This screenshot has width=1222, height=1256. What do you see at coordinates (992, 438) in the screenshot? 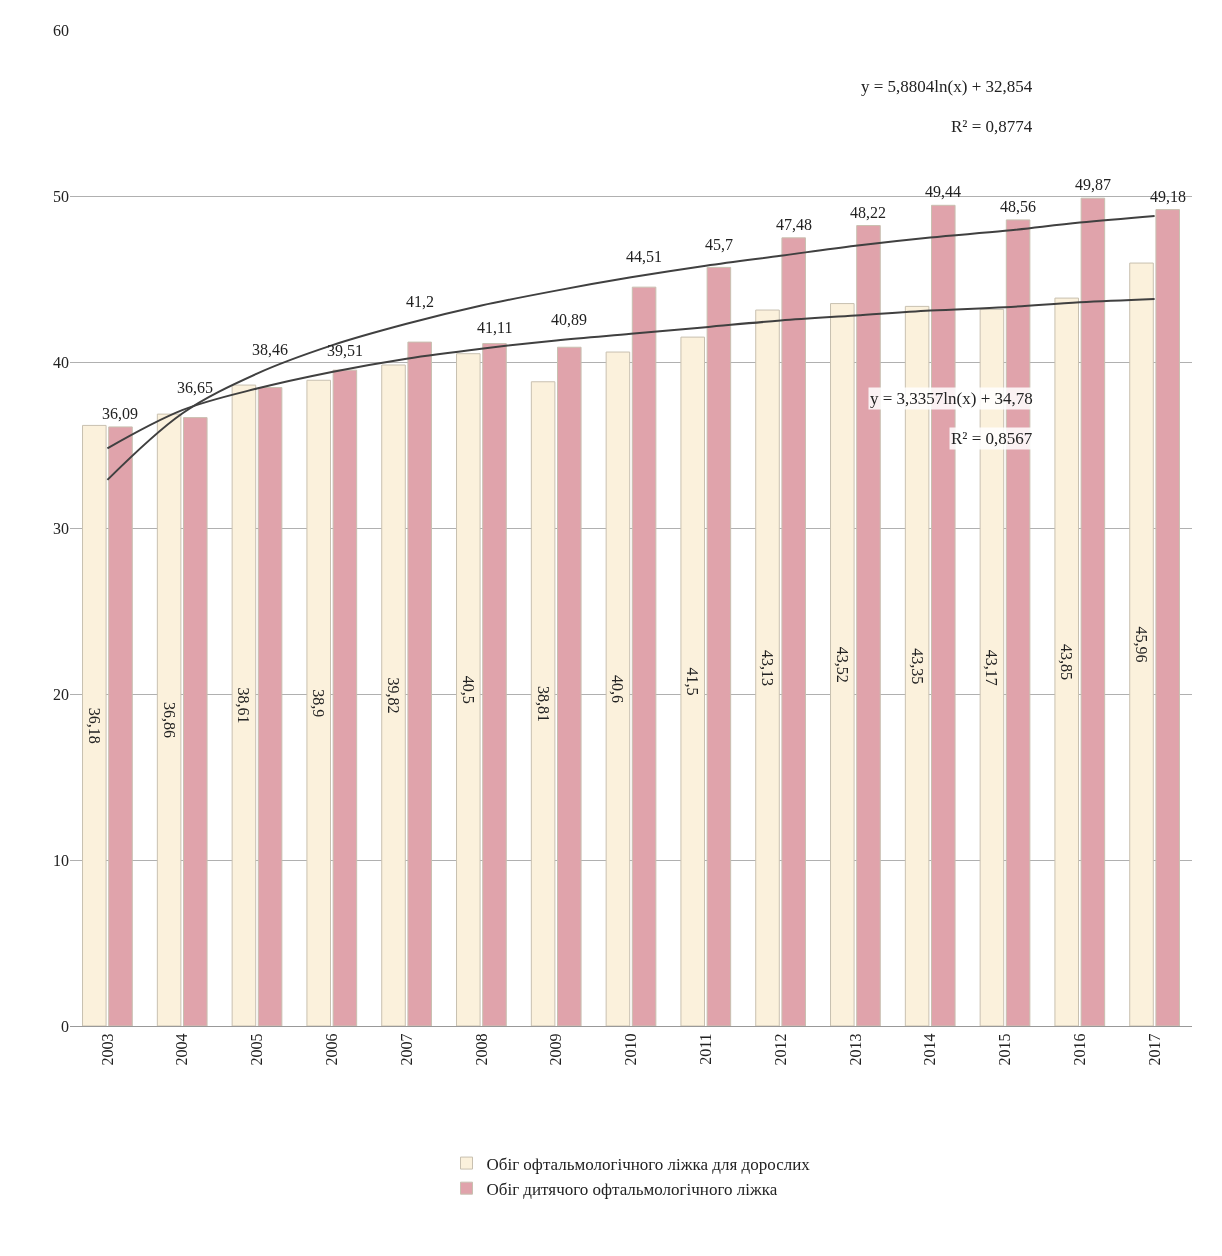
I see `annotation: R² = 0,8567` at bounding box center [992, 438].